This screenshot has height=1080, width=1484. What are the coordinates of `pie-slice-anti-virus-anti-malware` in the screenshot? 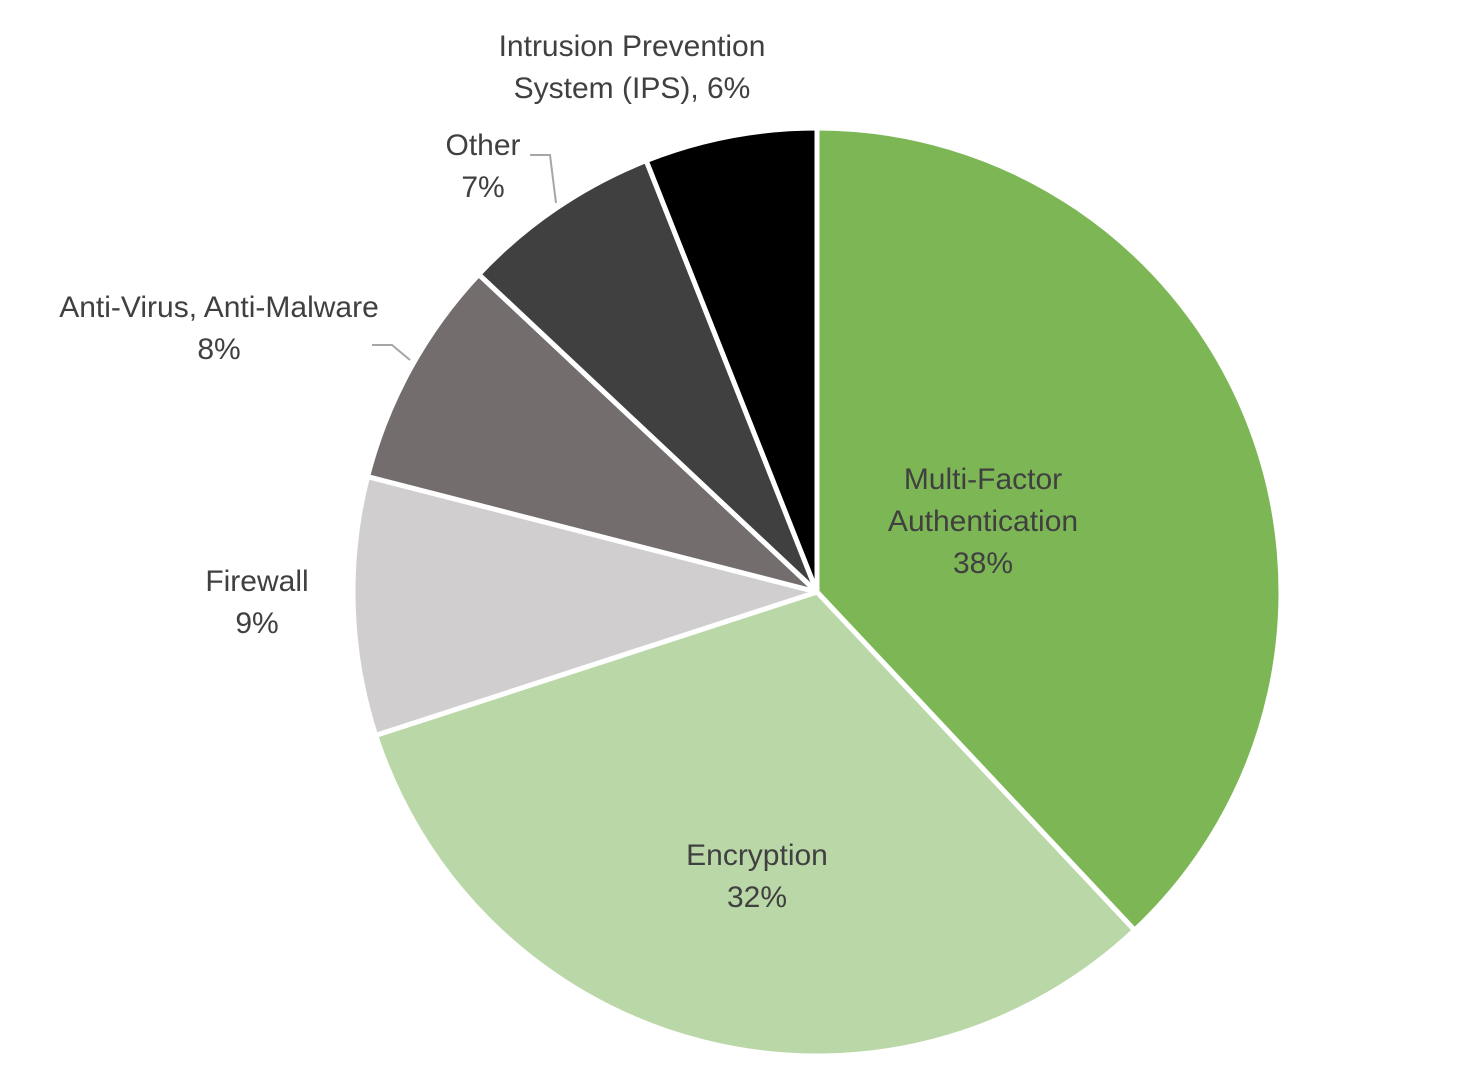 It's located at (592, 433).